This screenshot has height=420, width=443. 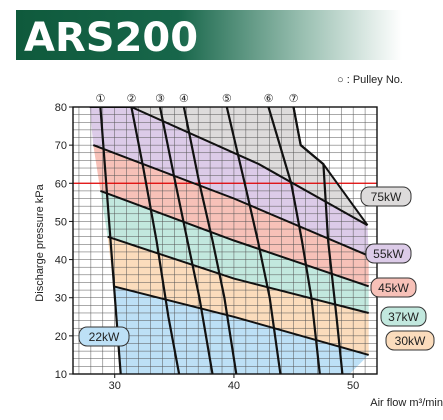 What do you see at coordinates (269, 98) in the screenshot?
I see `pulley-label-6: ⑥` at bounding box center [269, 98].